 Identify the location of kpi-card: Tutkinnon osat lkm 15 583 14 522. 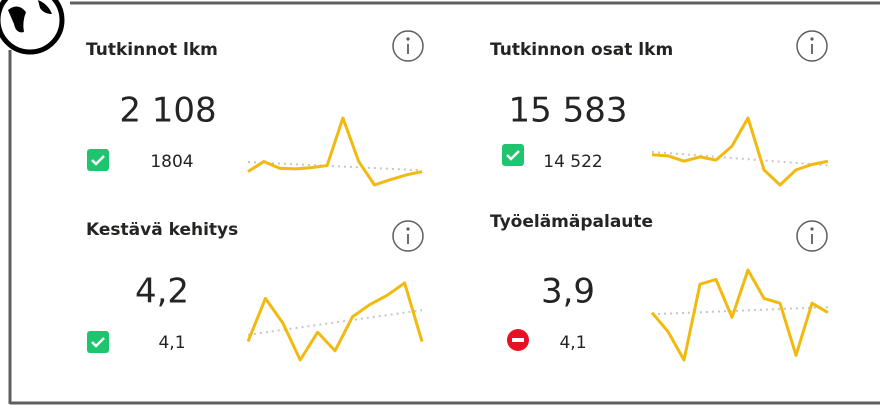
(659, 108).